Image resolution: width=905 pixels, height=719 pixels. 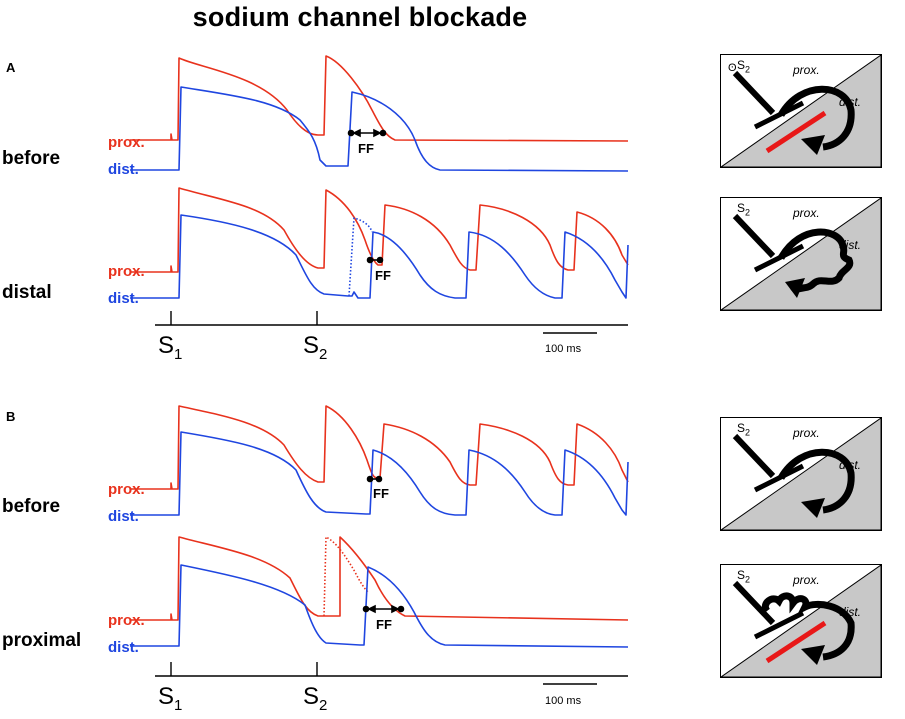 I want to click on condition-label-b-proximal: proximal, so click(x=42, y=640).